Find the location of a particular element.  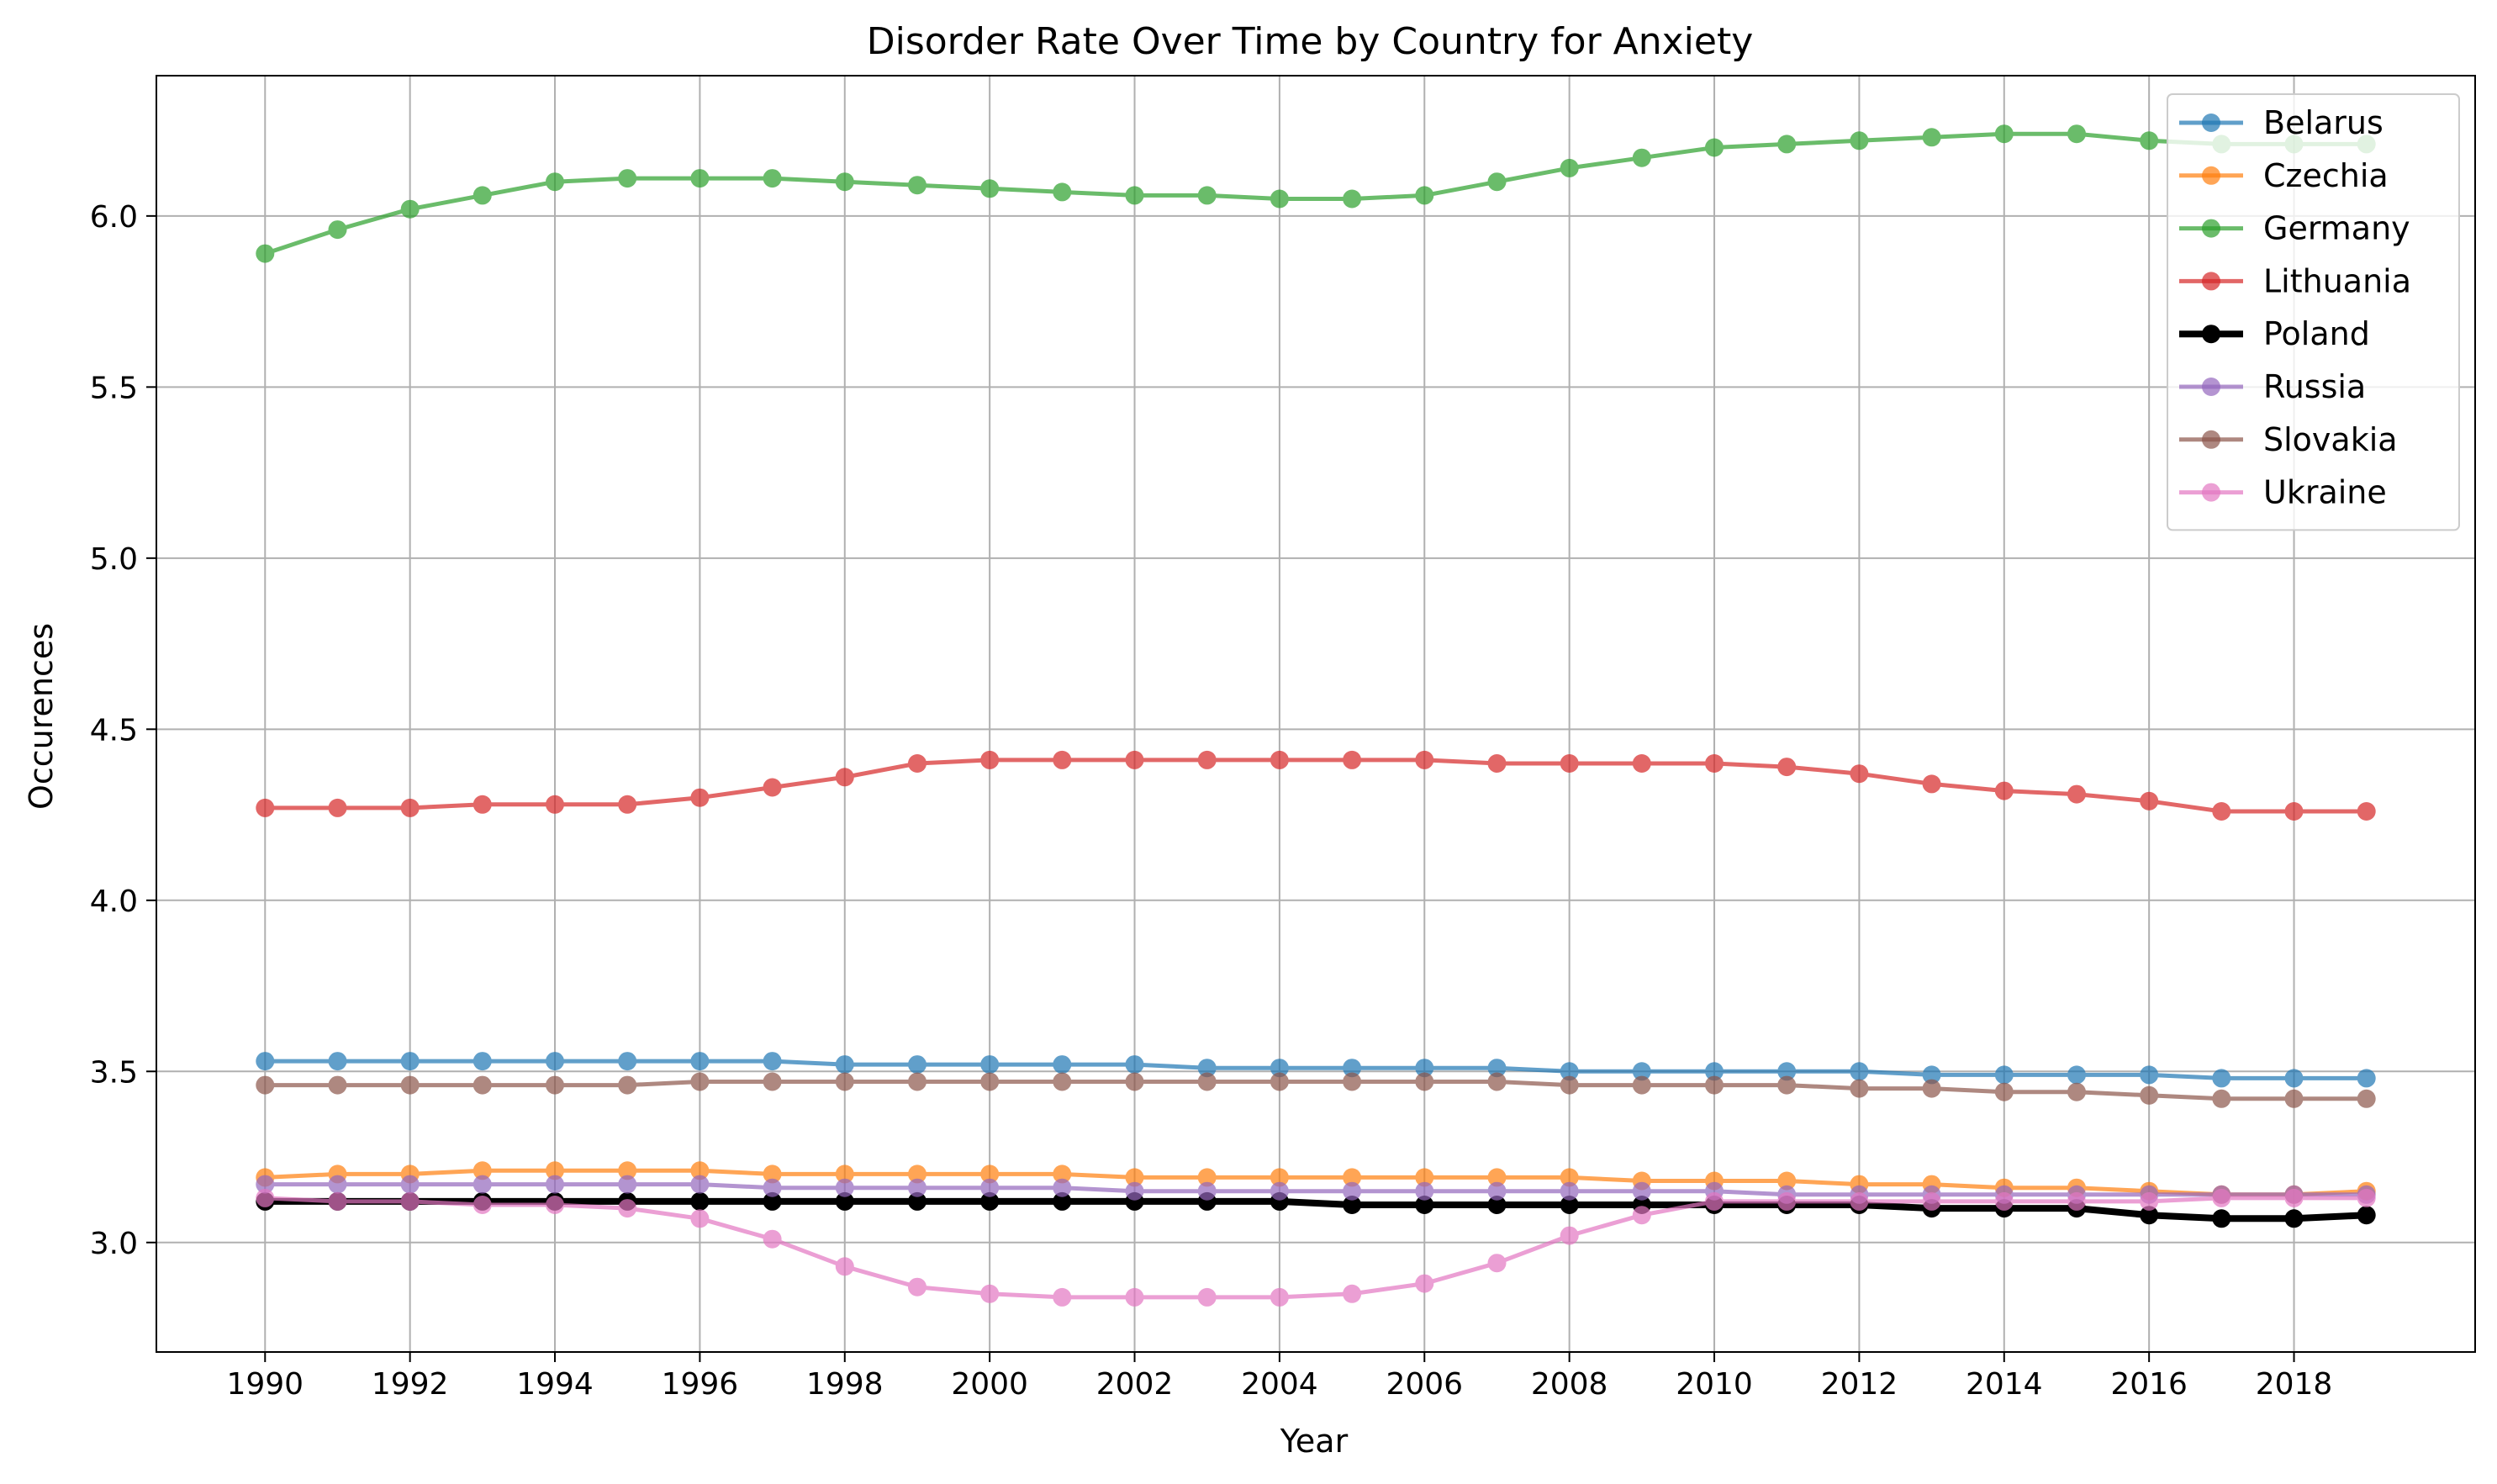

y-tick-label: 6.0 is located at coordinates (114, 217).